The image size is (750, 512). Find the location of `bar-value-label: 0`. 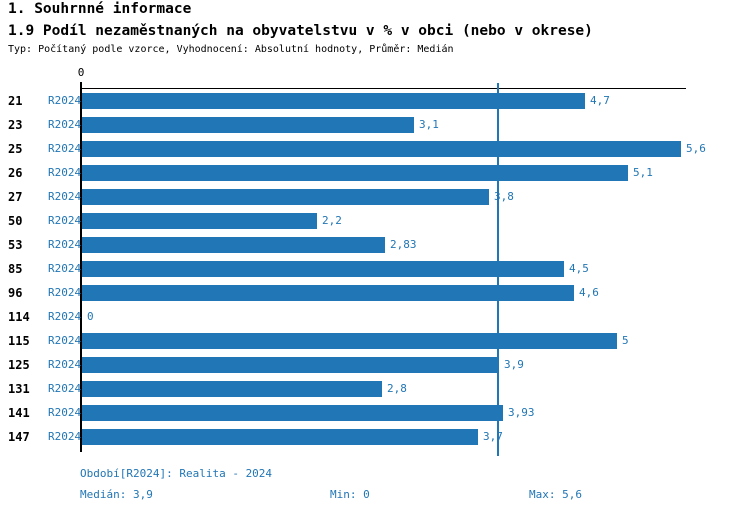

bar-value-label: 0 is located at coordinates (90, 316).